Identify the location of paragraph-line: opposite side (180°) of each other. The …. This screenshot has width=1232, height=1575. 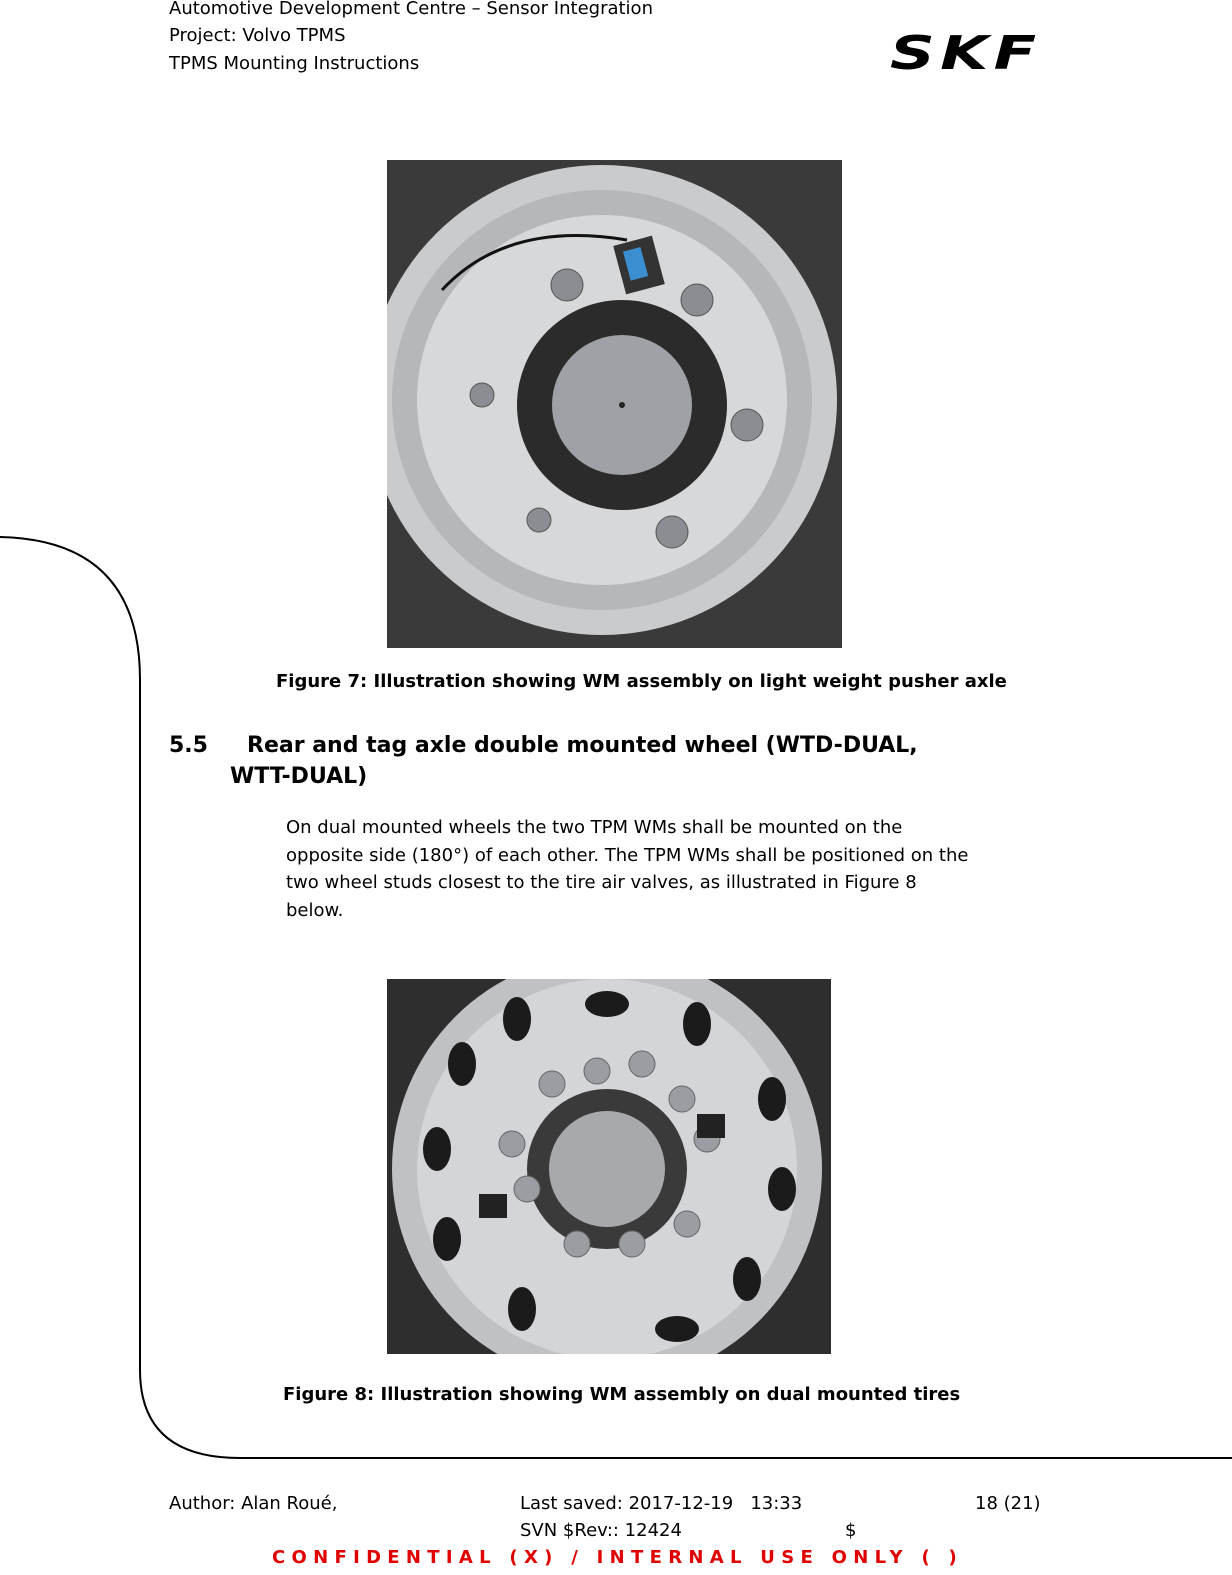
(627, 855).